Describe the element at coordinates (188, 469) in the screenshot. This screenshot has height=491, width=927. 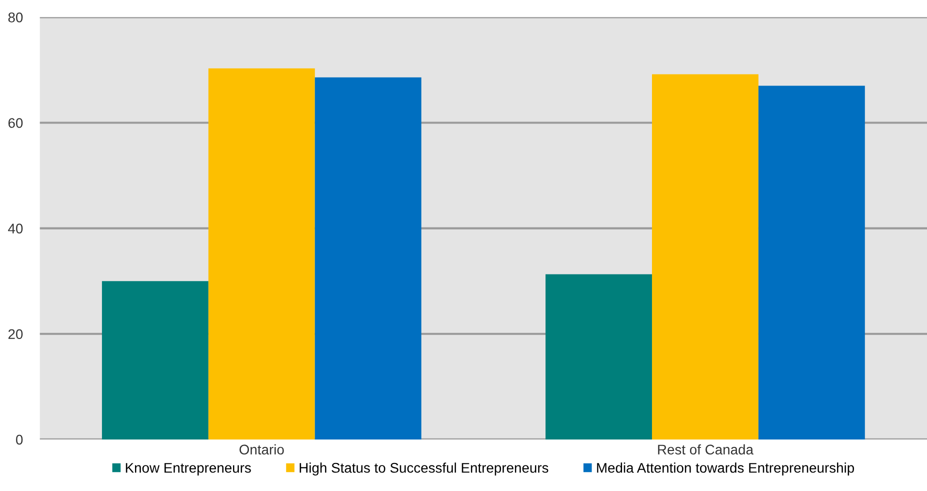
I see `legend-label: Know Entrepreneurs` at that location.